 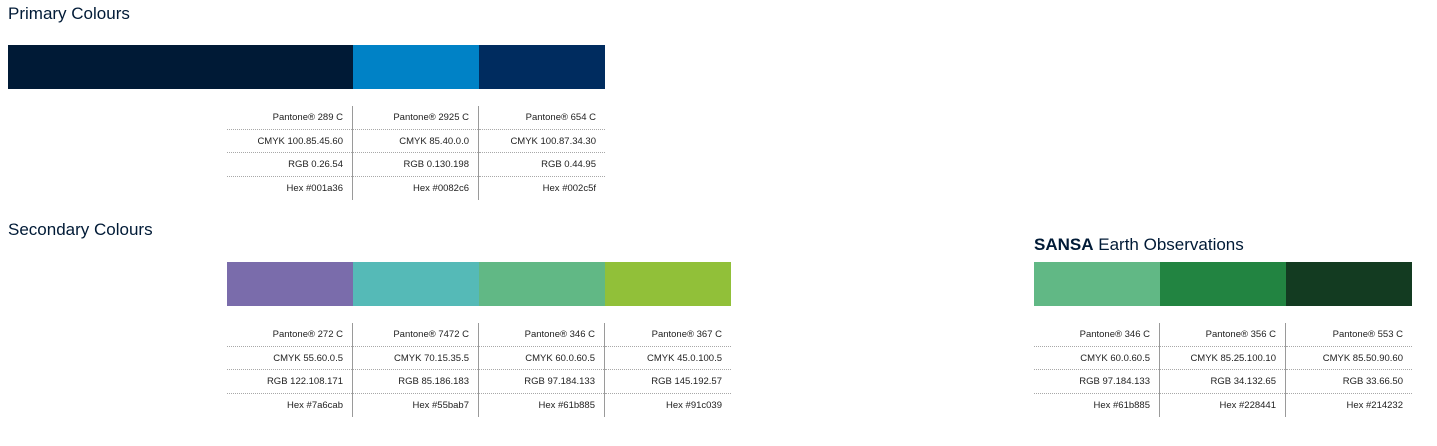 What do you see at coordinates (542, 118) in the screenshot?
I see `pantone-value: Pantone® 654 C` at bounding box center [542, 118].